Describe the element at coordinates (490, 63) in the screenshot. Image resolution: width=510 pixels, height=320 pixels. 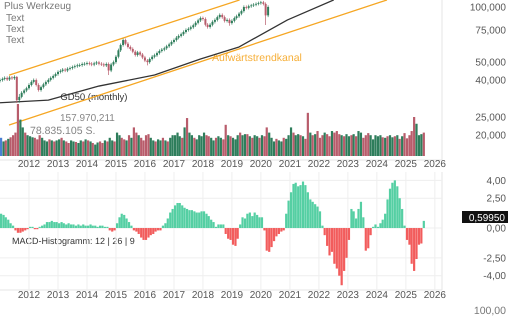
I see `y-tick-label: 50,000` at that location.